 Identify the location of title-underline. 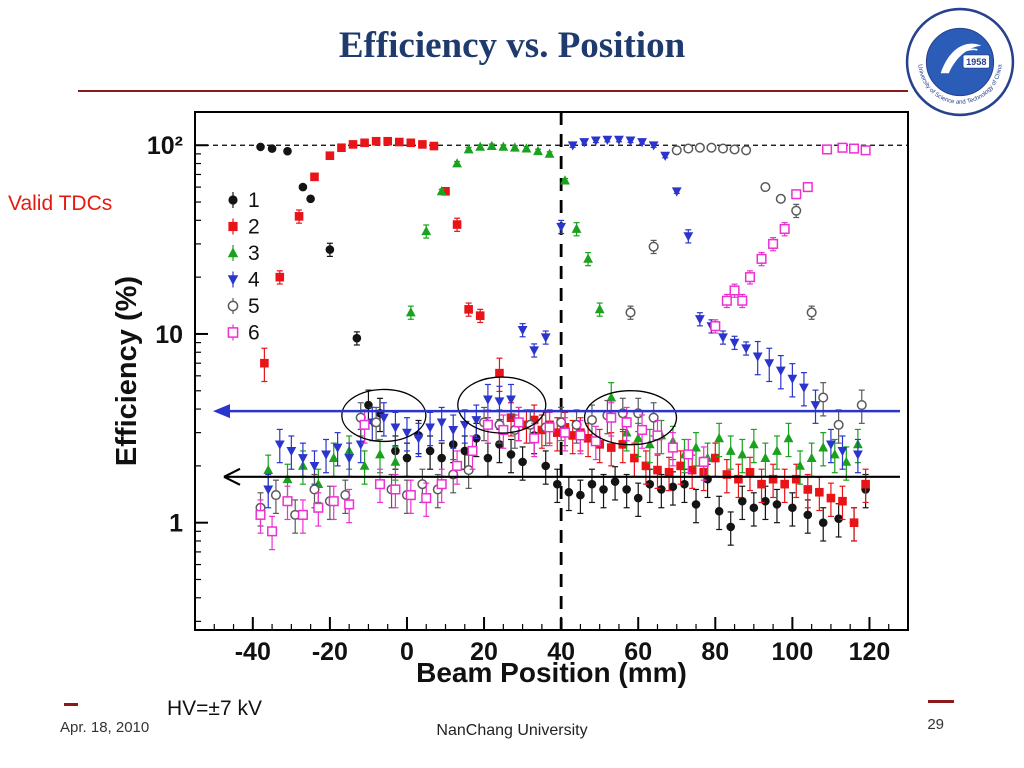
(493, 91).